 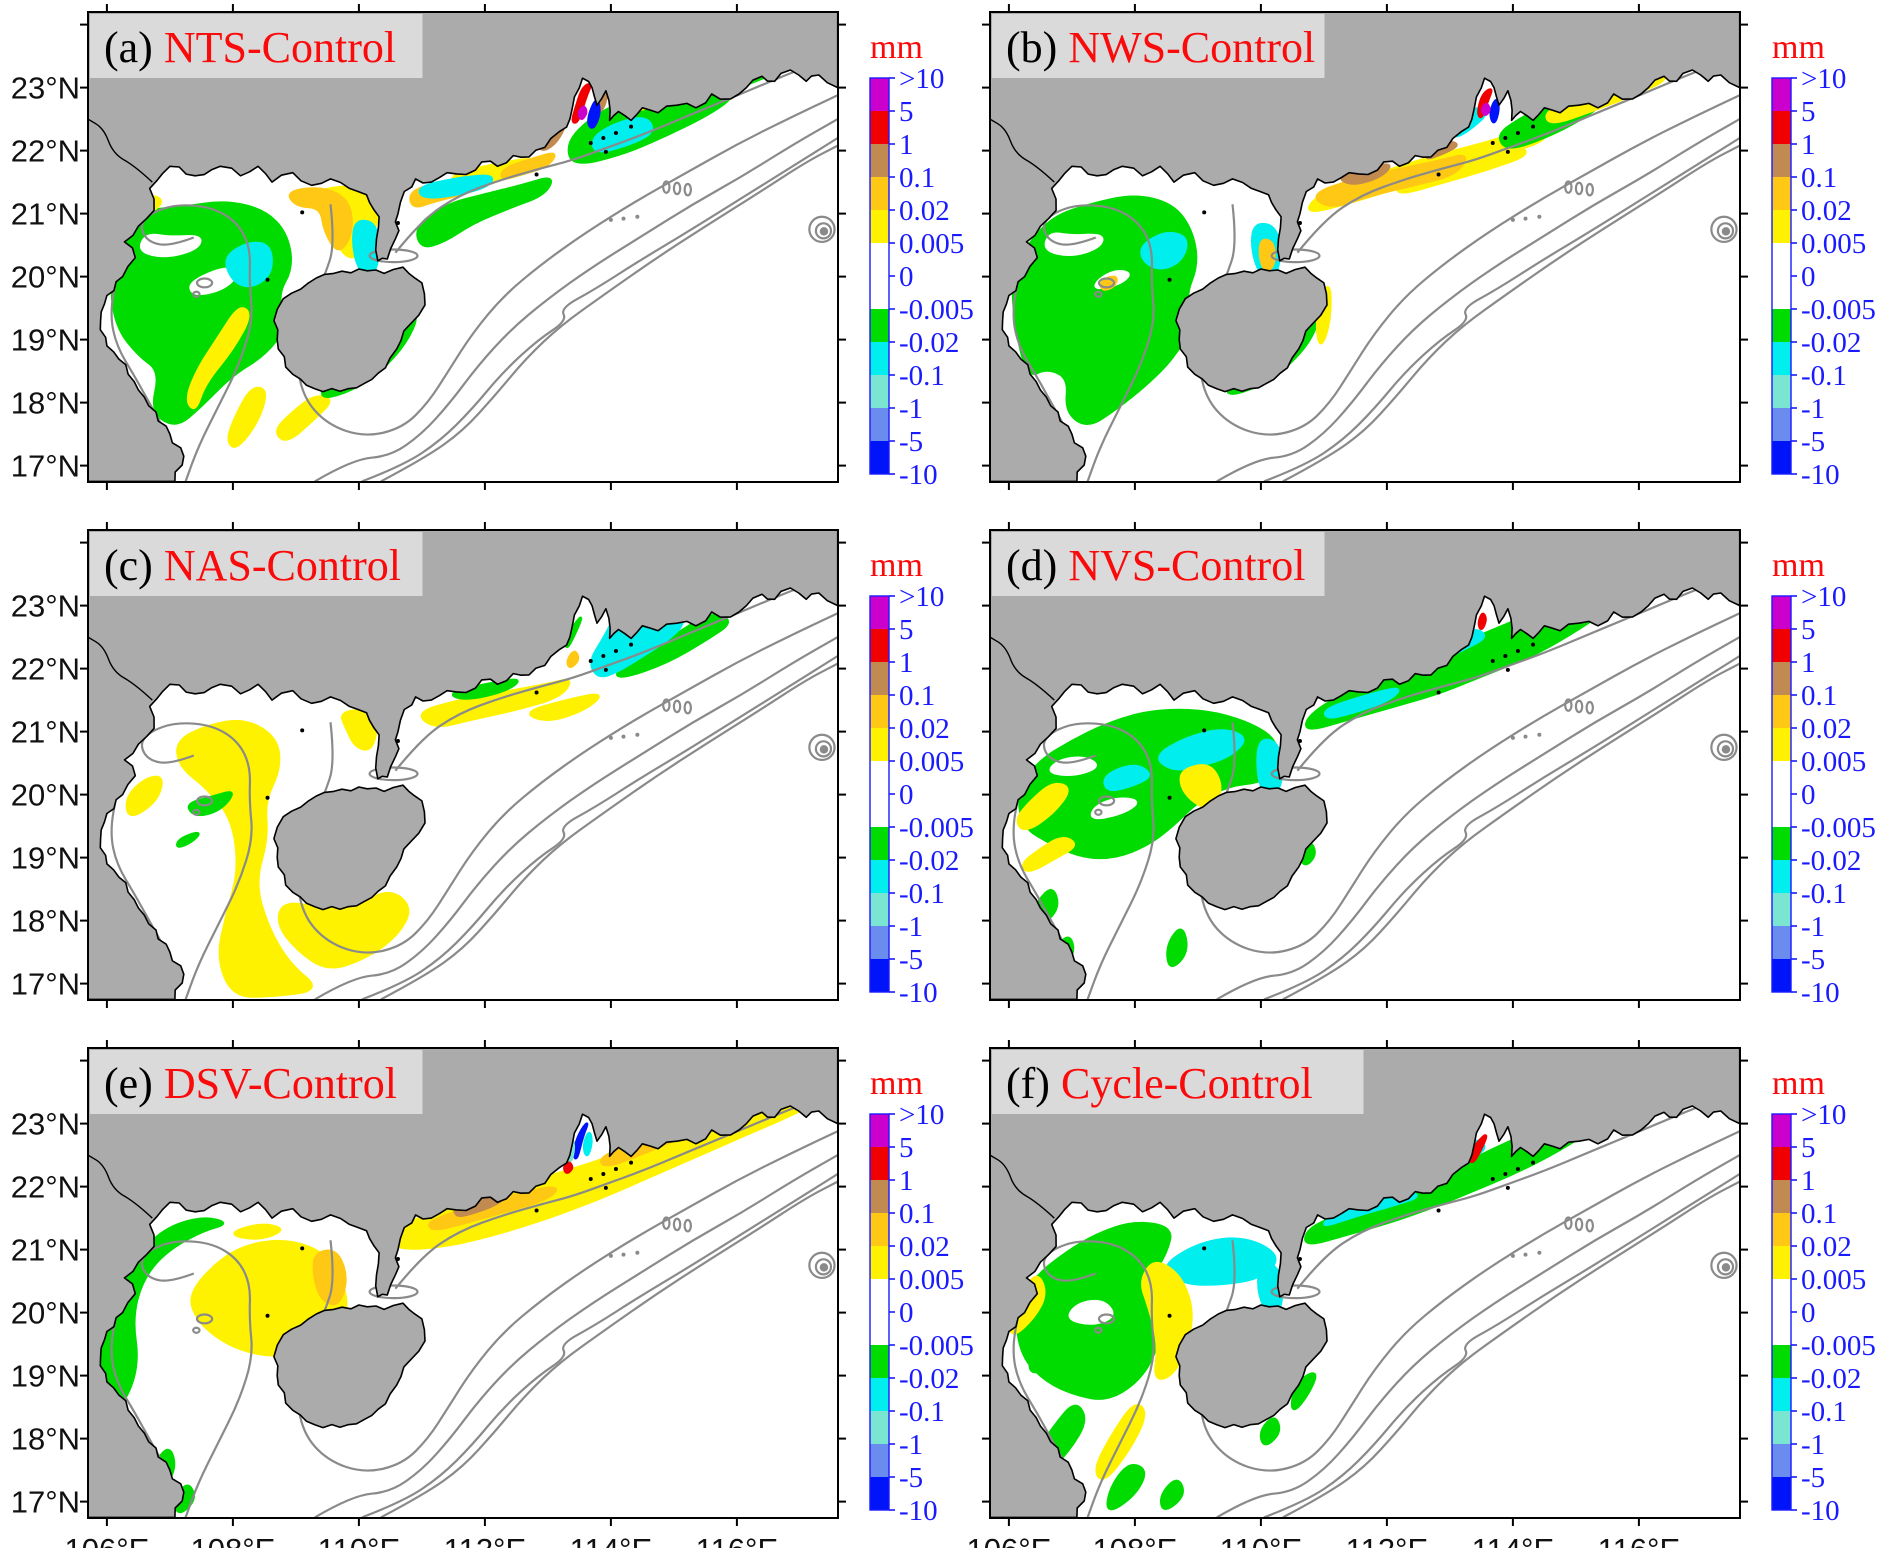 I want to click on land-hainan-island, so click(x=349, y=1365).